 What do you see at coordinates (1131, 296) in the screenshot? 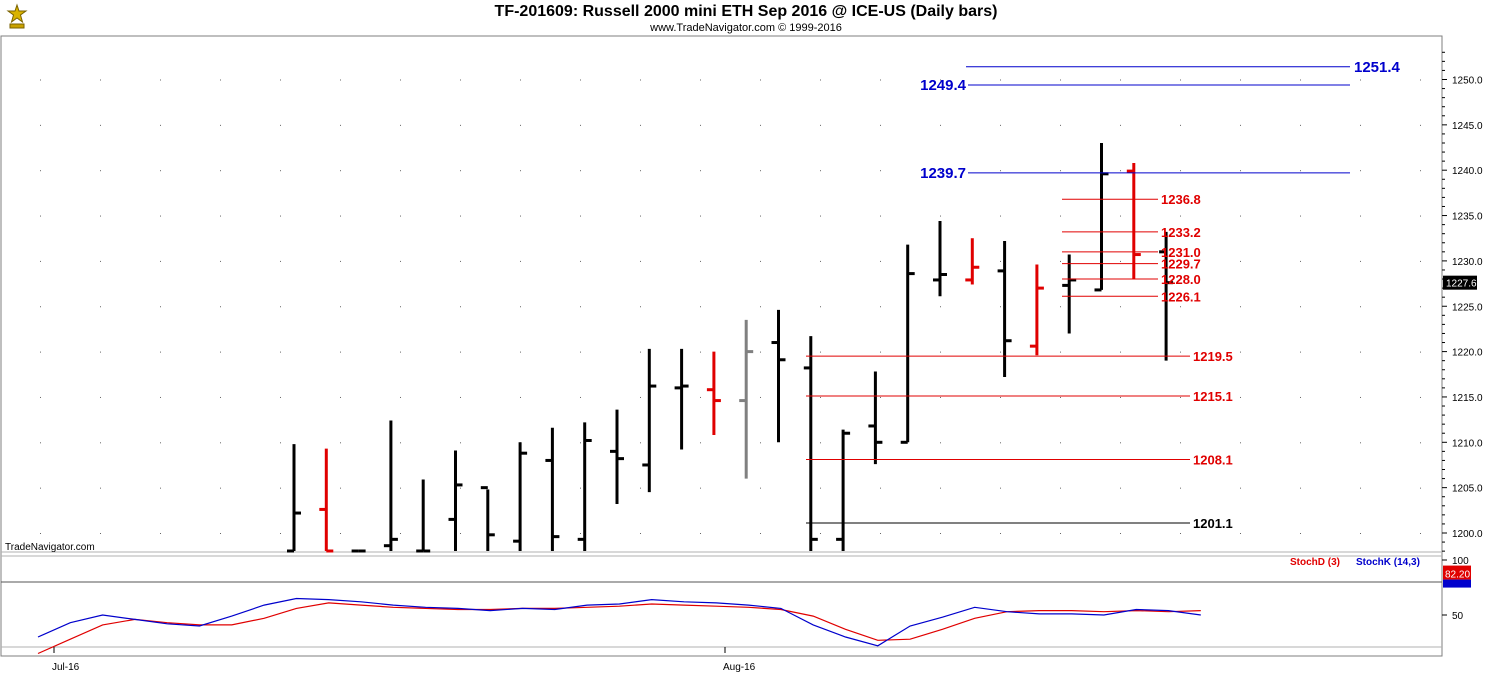
I see `price-level: 1226.1` at bounding box center [1131, 296].